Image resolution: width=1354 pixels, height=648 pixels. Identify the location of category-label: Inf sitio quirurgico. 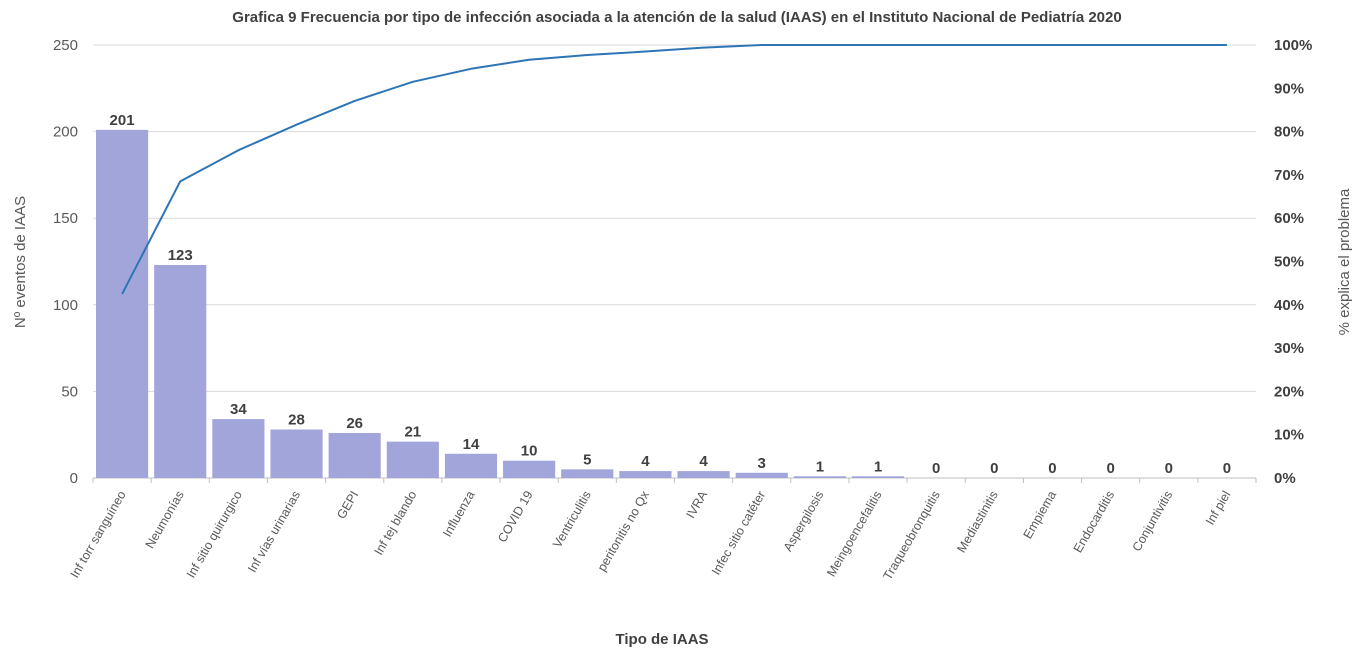
(214, 534).